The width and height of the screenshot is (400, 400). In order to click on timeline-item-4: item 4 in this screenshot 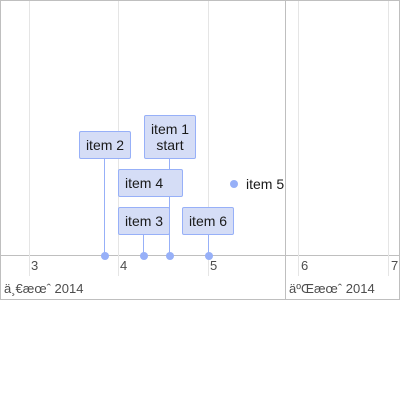, I will do `click(150, 183)`.